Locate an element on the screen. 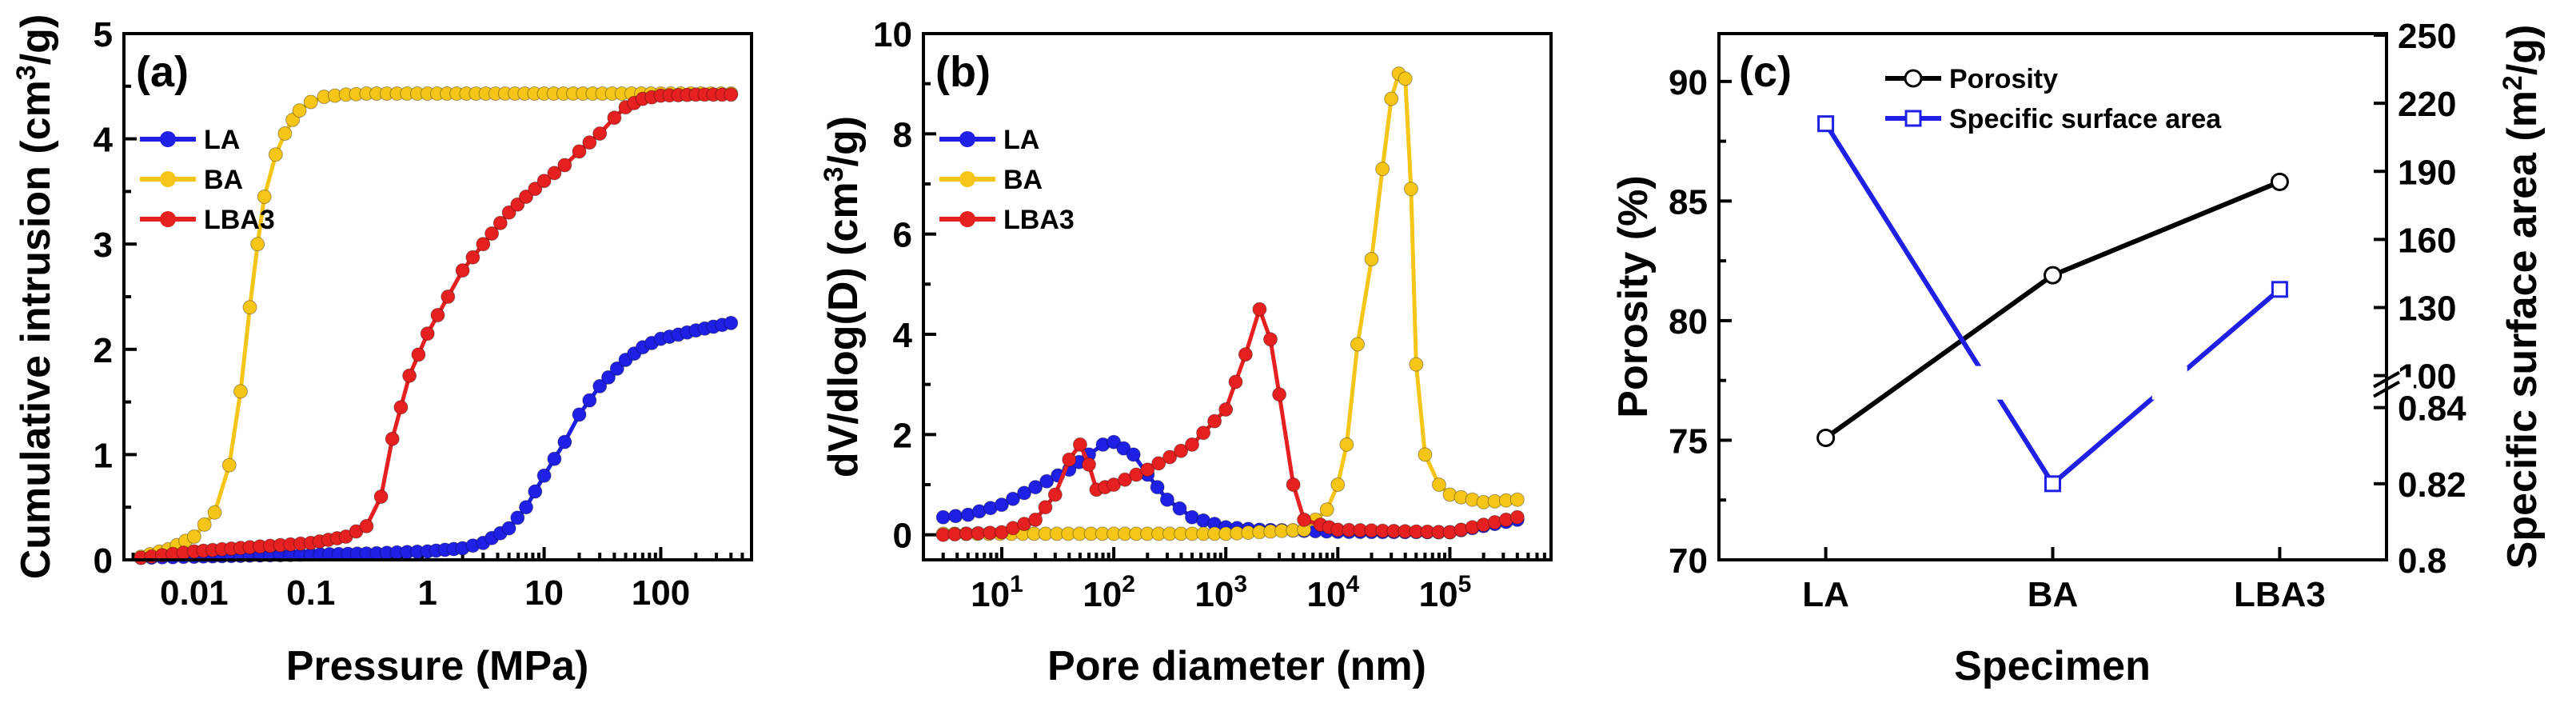 This screenshot has width=2576, height=707. panel-b-x-tick-label: 10¹ is located at coordinates (997, 592).